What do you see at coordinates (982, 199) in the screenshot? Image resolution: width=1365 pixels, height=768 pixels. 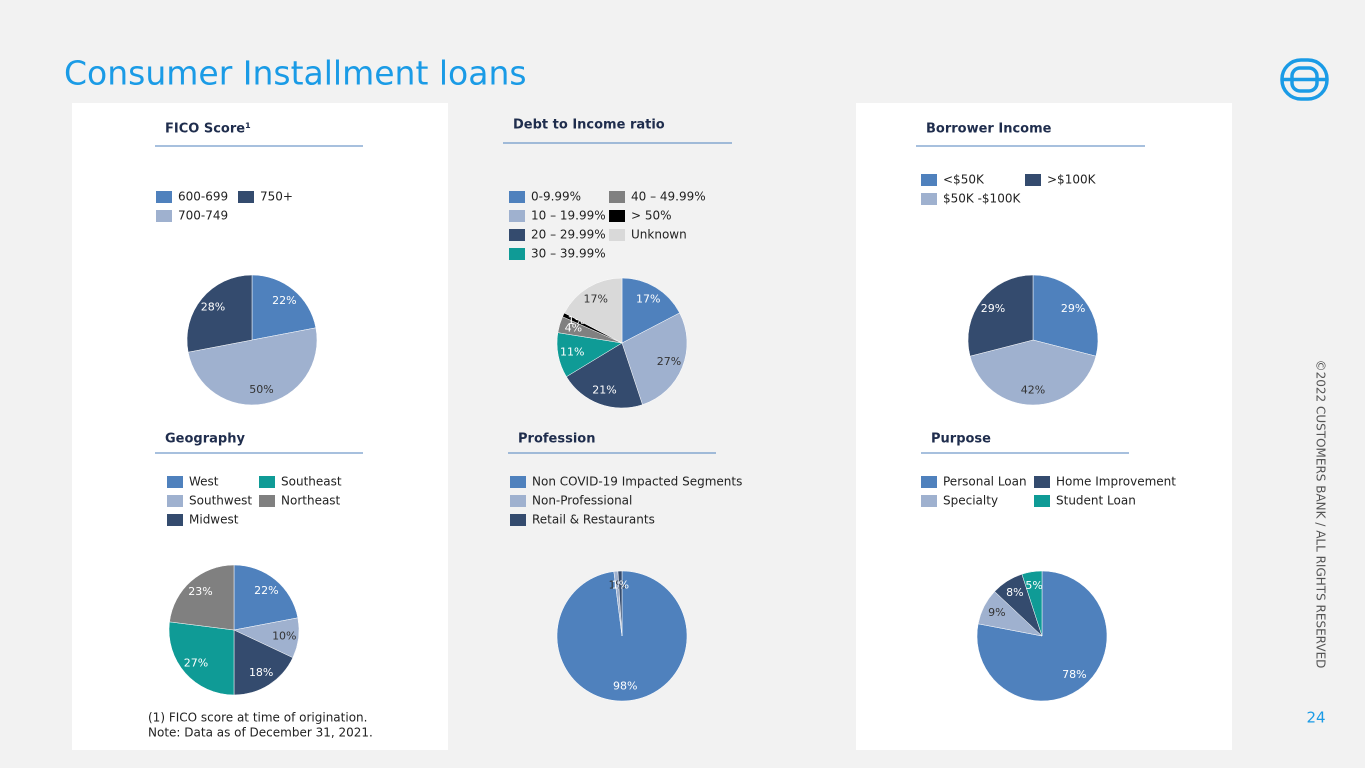 I see `legend-label: $50K -$100K` at bounding box center [982, 199].